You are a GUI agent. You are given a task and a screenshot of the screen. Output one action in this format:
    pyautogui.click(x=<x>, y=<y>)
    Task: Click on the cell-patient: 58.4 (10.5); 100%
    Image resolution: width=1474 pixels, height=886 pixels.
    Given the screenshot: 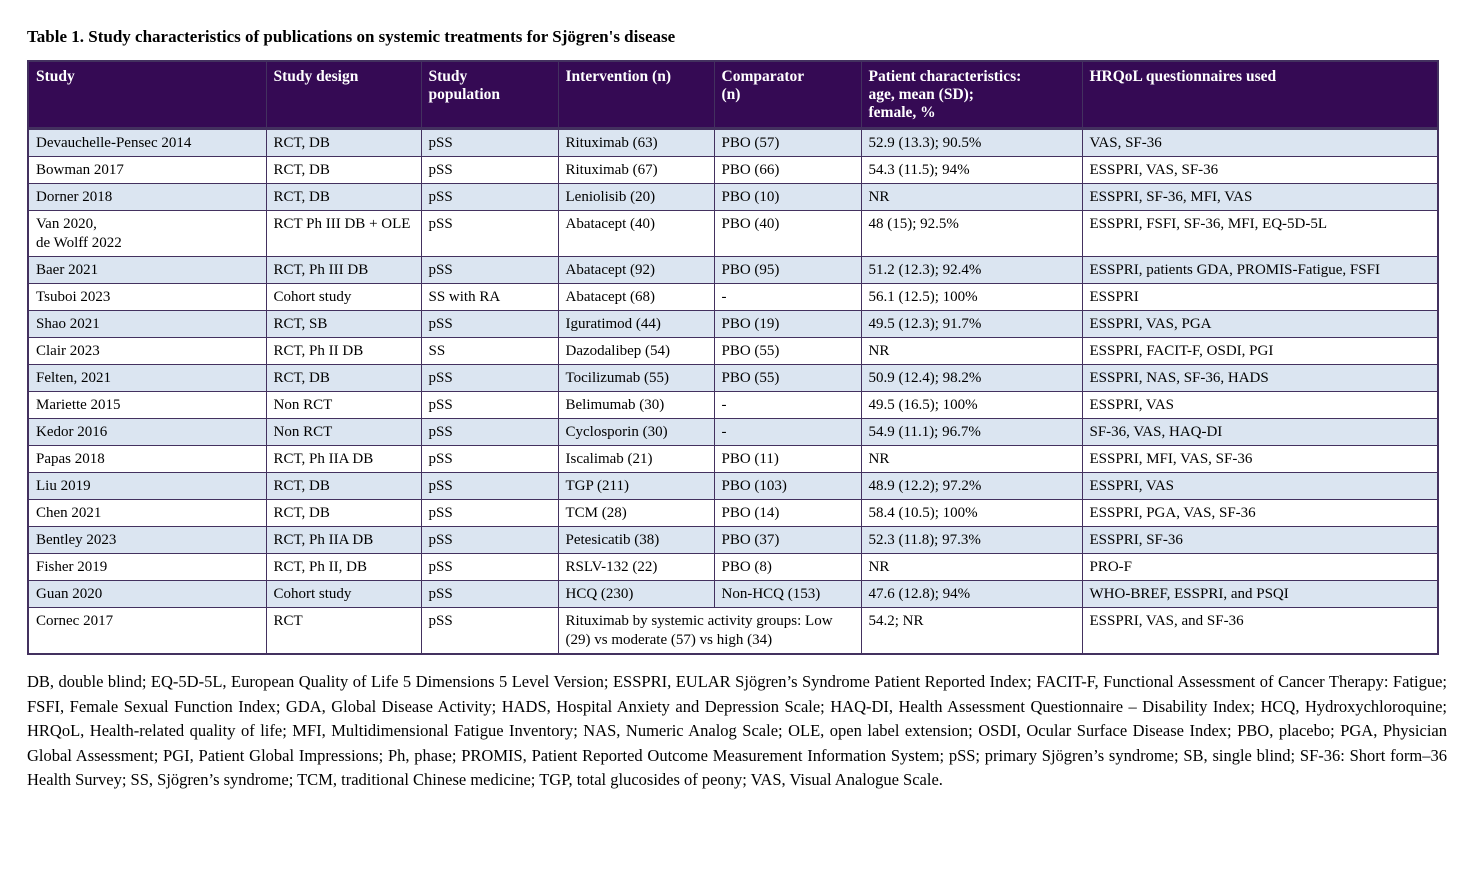 What is the action you would take?
    pyautogui.click(x=971, y=513)
    